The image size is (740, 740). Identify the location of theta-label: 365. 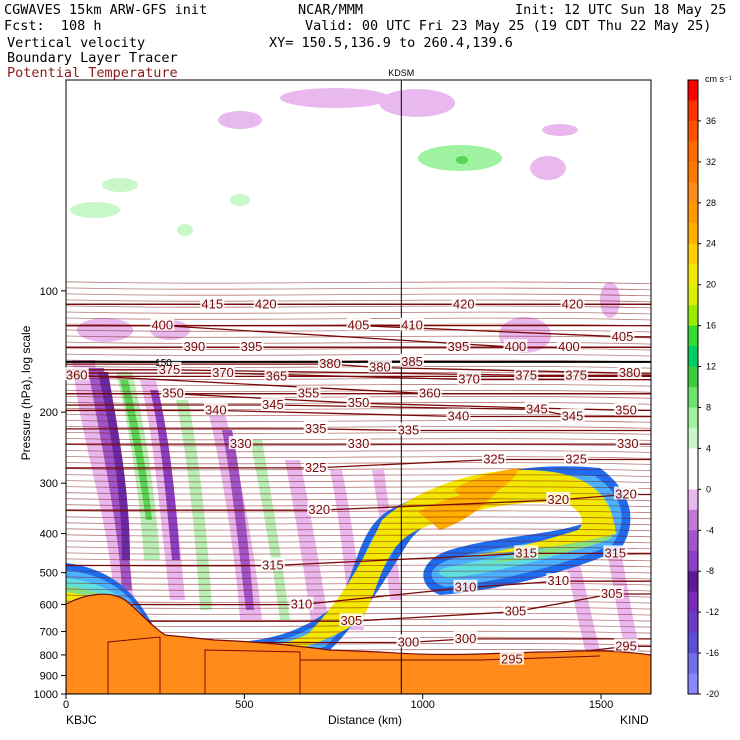
(277, 375).